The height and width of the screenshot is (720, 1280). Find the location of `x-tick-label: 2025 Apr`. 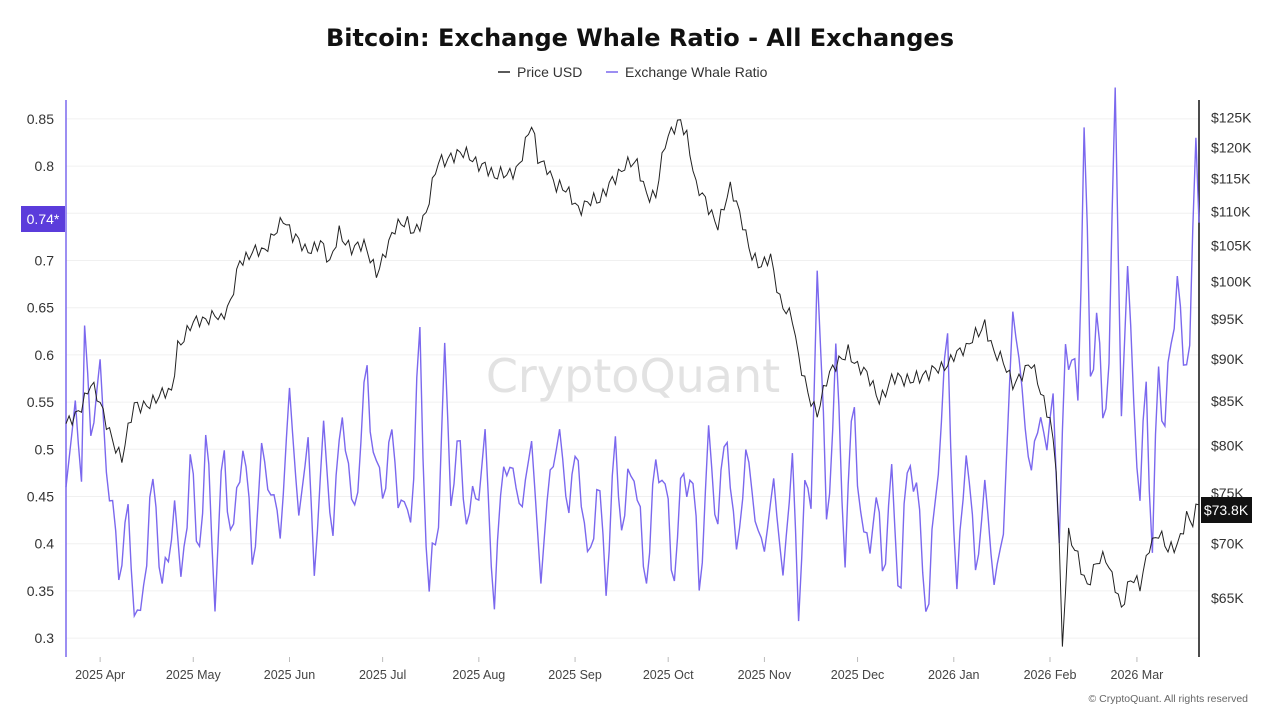

x-tick-label: 2025 Apr is located at coordinates (100, 675).